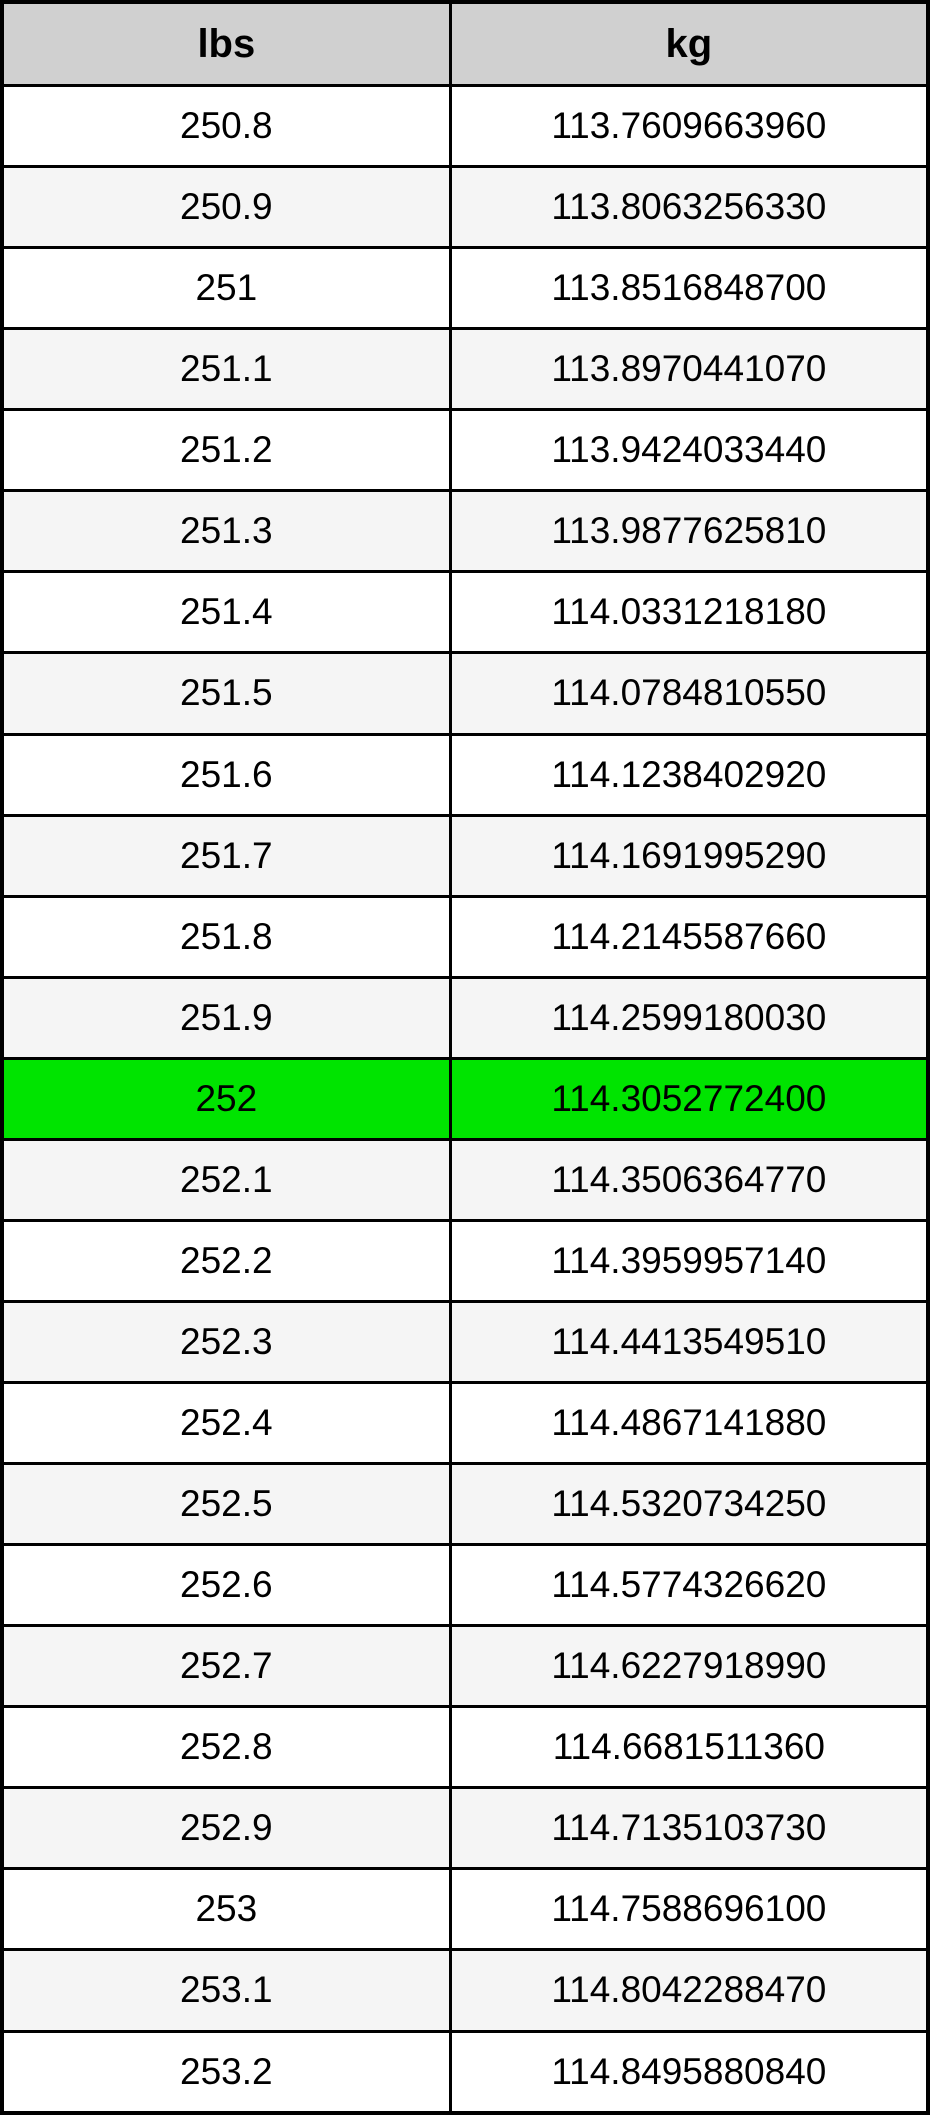 The height and width of the screenshot is (2115, 930). I want to click on table-row: 251.1 113.8970441070, so click(465, 369).